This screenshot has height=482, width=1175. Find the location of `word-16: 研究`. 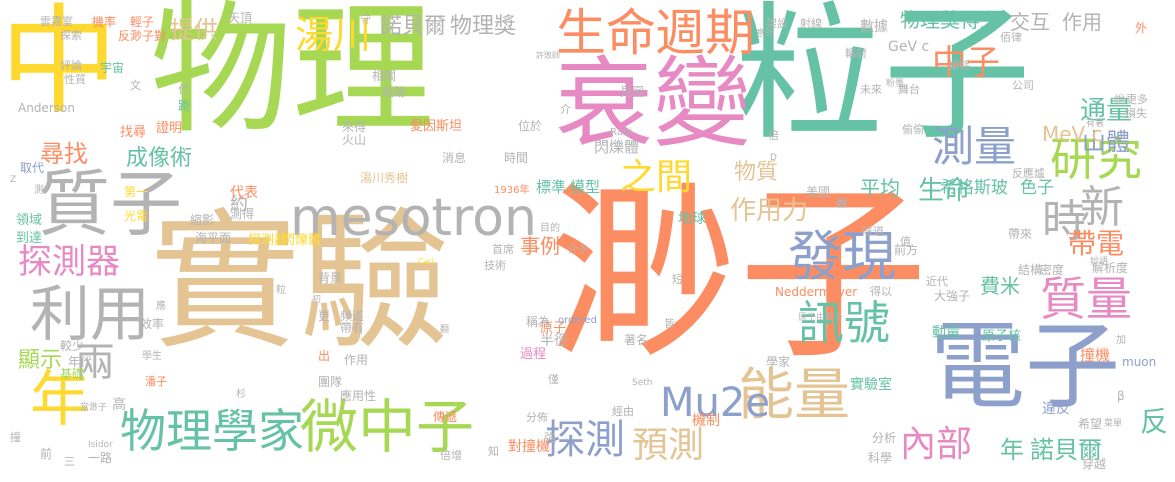

word-16: 研究 is located at coordinates (1096, 159).